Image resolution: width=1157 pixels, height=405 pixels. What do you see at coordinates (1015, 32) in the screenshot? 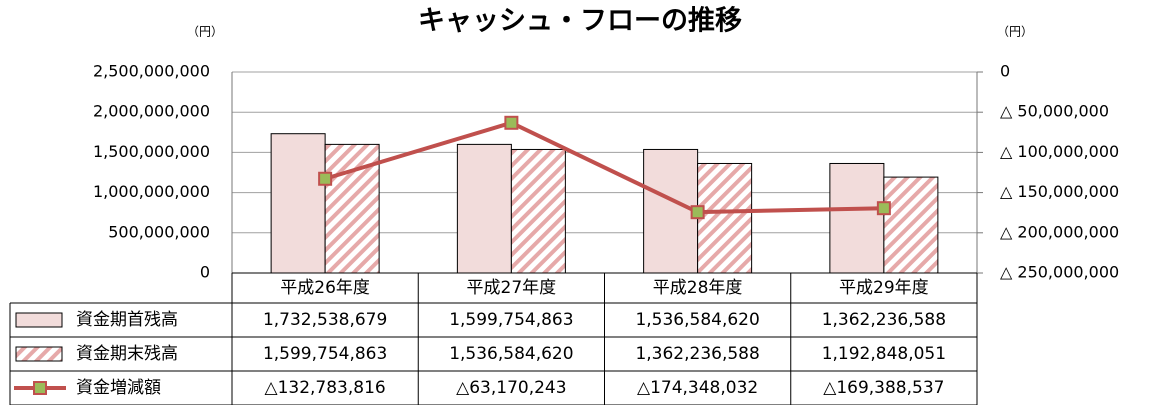
I see `y2-unit: （円）` at bounding box center [1015, 32].